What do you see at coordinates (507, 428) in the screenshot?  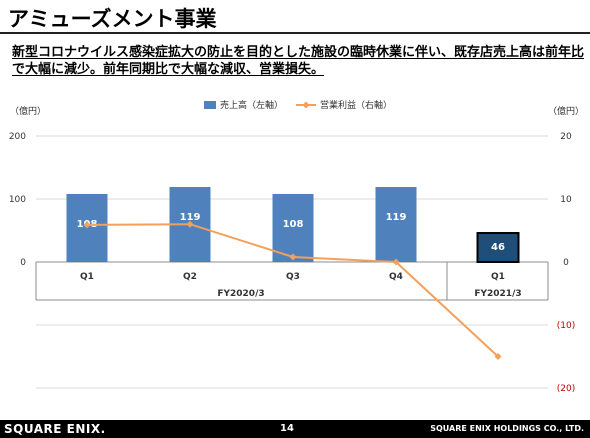 I see `company-name: SQUARE ENIX HOLDINGS CO., LTD.` at bounding box center [507, 428].